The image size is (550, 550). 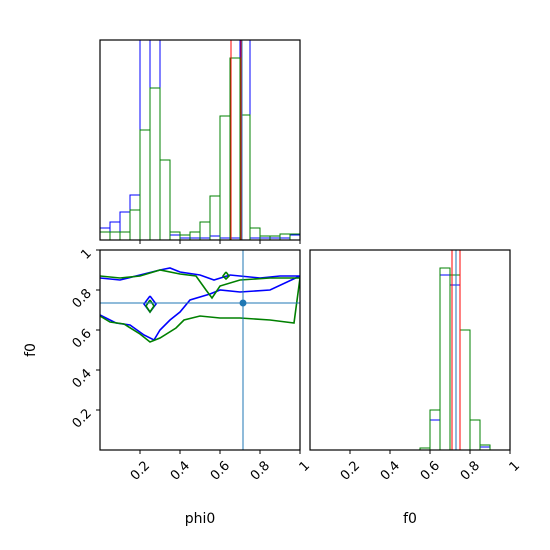 I want to click on x-axis-label: f0, so click(x=410, y=519).